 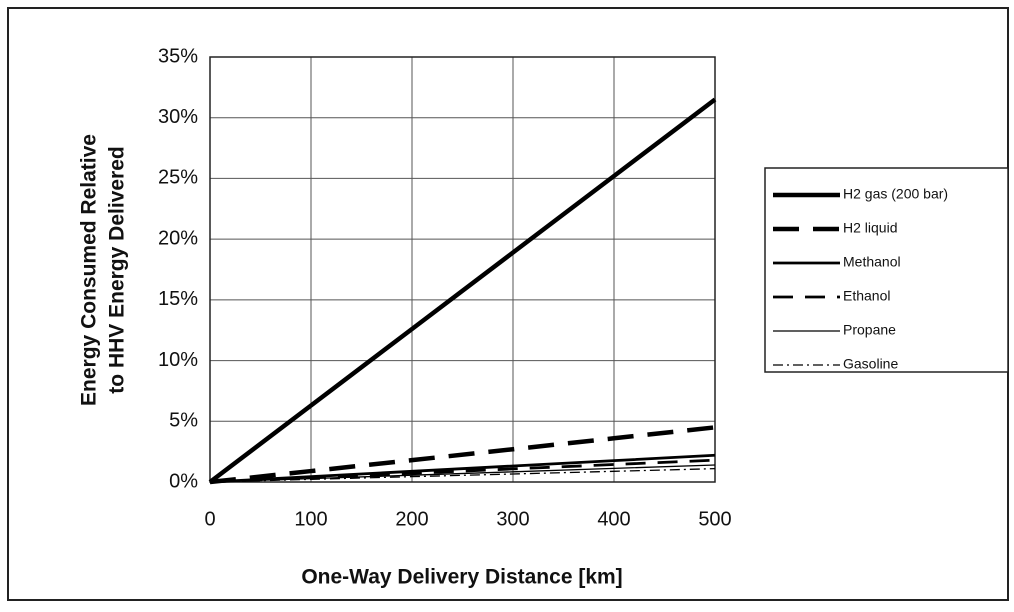 What do you see at coordinates (178, 238) in the screenshot?
I see `y-tick-label: 20%` at bounding box center [178, 238].